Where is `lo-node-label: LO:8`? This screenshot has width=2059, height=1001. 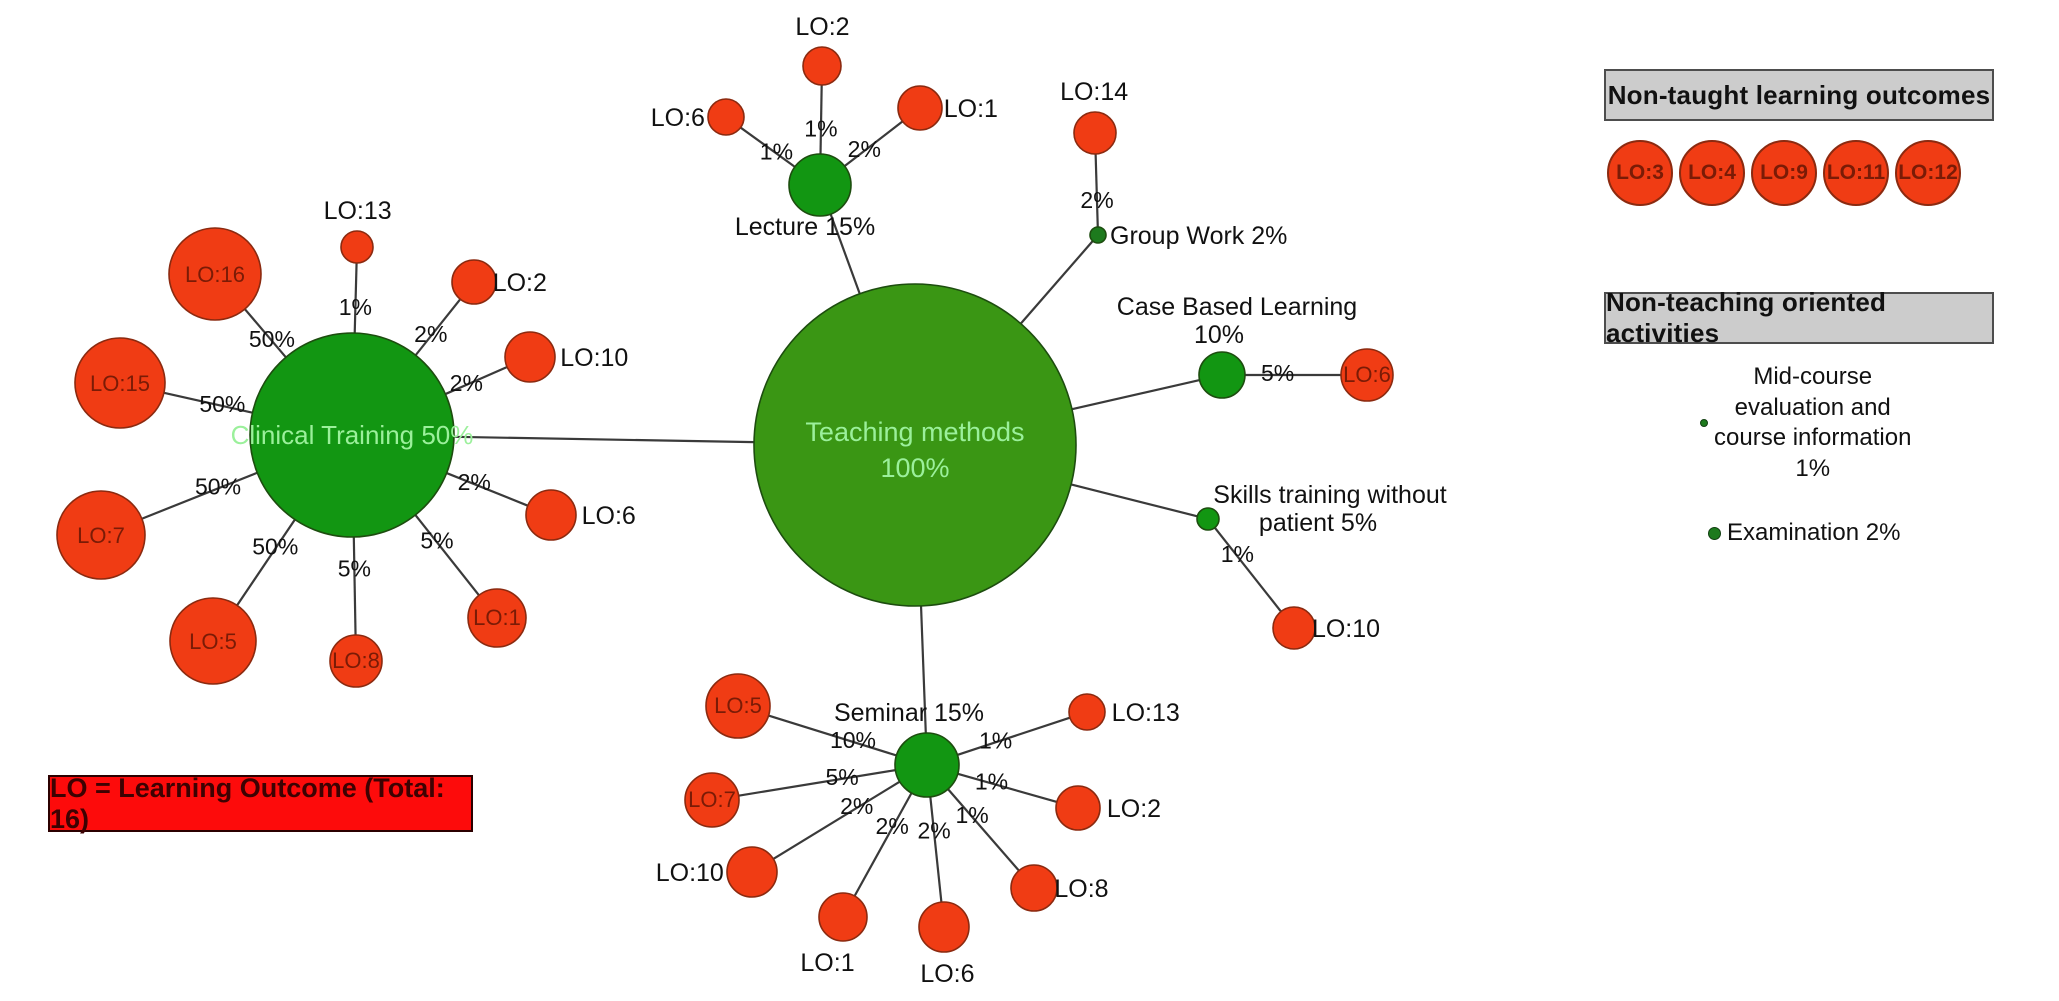 lo-node-label: LO:8 is located at coordinates (356, 660).